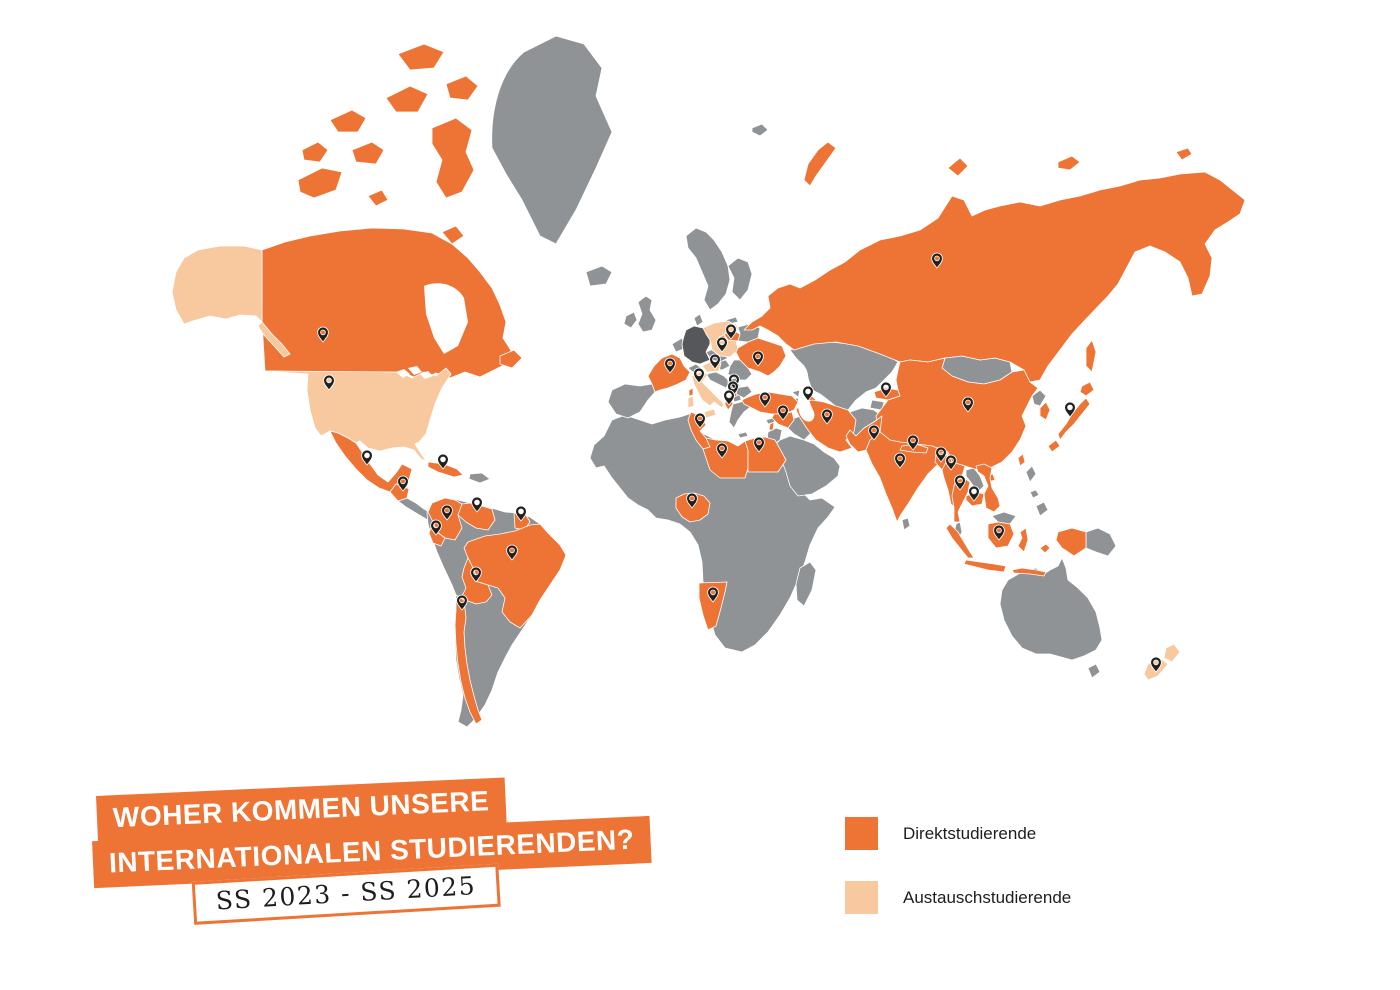 This screenshot has width=1400, height=990. I want to click on country-papua-new-guinea, so click(1101, 542).